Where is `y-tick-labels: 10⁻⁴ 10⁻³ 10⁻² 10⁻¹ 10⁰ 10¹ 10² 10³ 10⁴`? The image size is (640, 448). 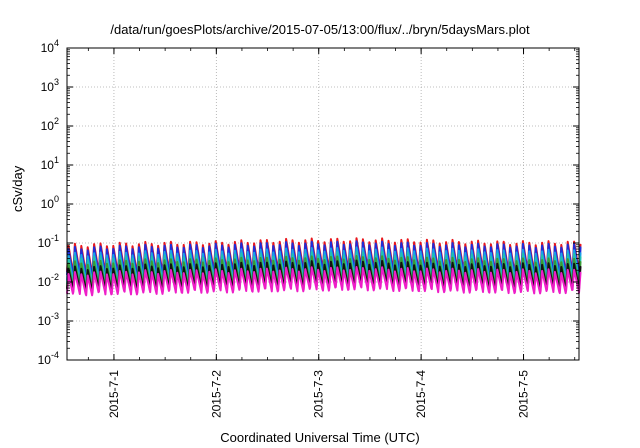
y-tick-labels: 10⁻⁴ 10⁻³ 10⁻² 10⁻¹ 10⁰ 10¹ 10² 10³ 10⁴ is located at coordinates (48, 202).